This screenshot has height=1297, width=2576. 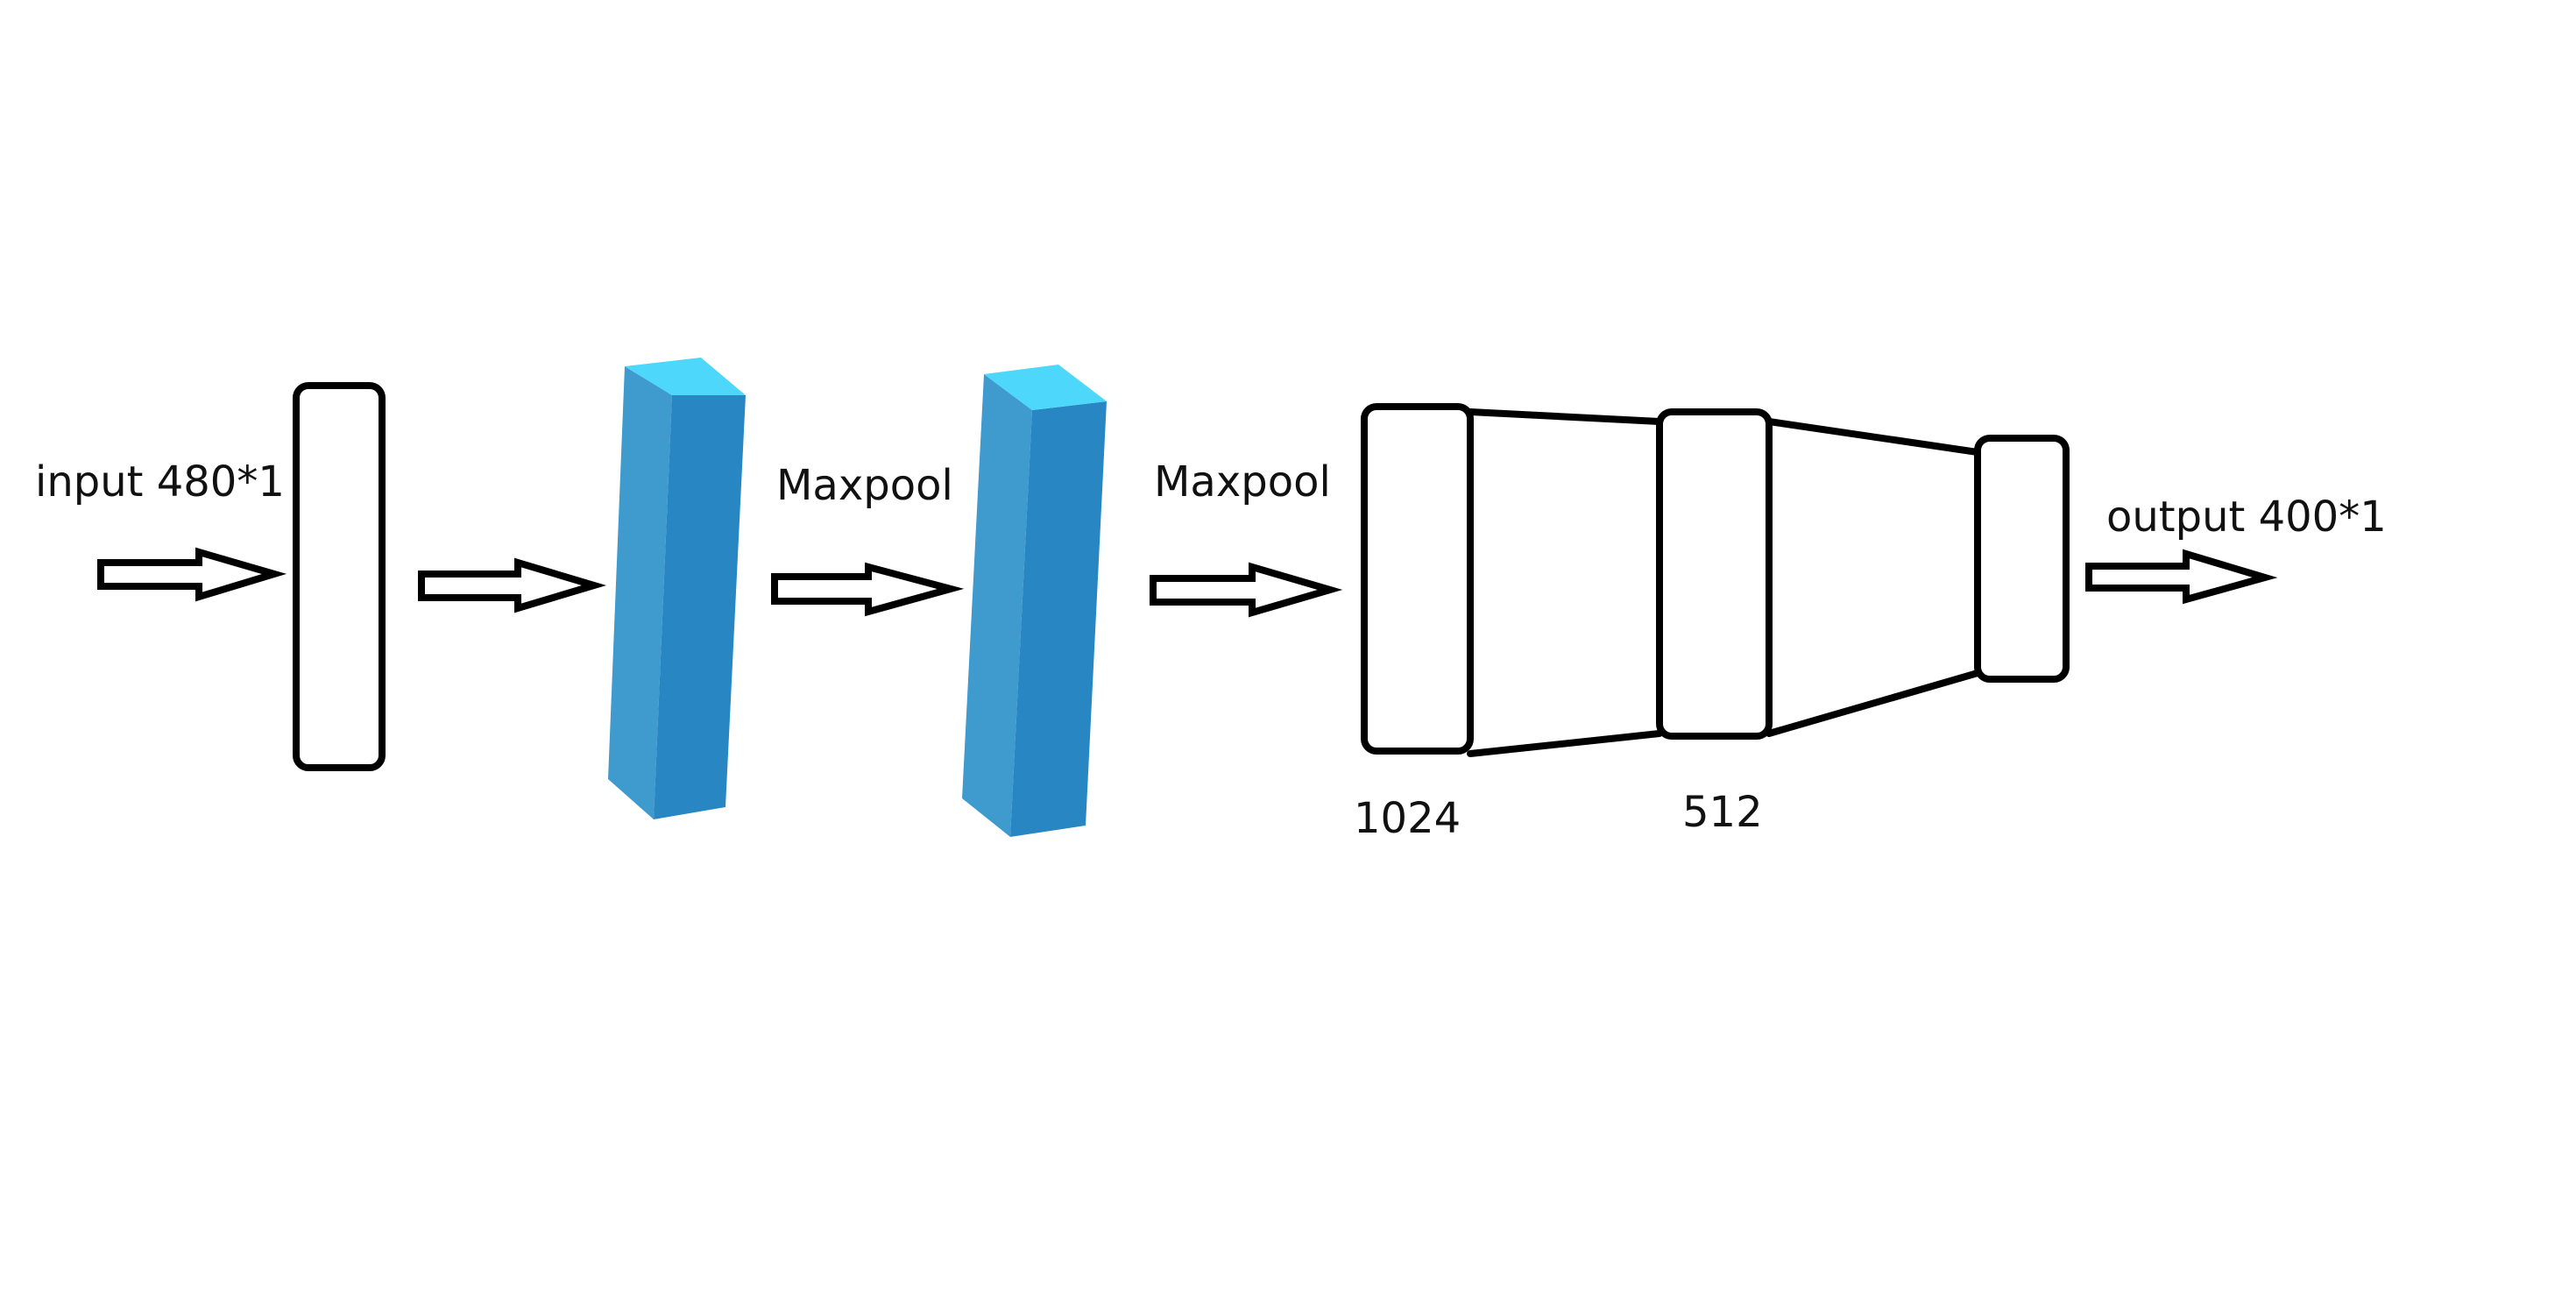 What do you see at coordinates (997, 605) in the screenshot?
I see `conv-block-2-left-face` at bounding box center [997, 605].